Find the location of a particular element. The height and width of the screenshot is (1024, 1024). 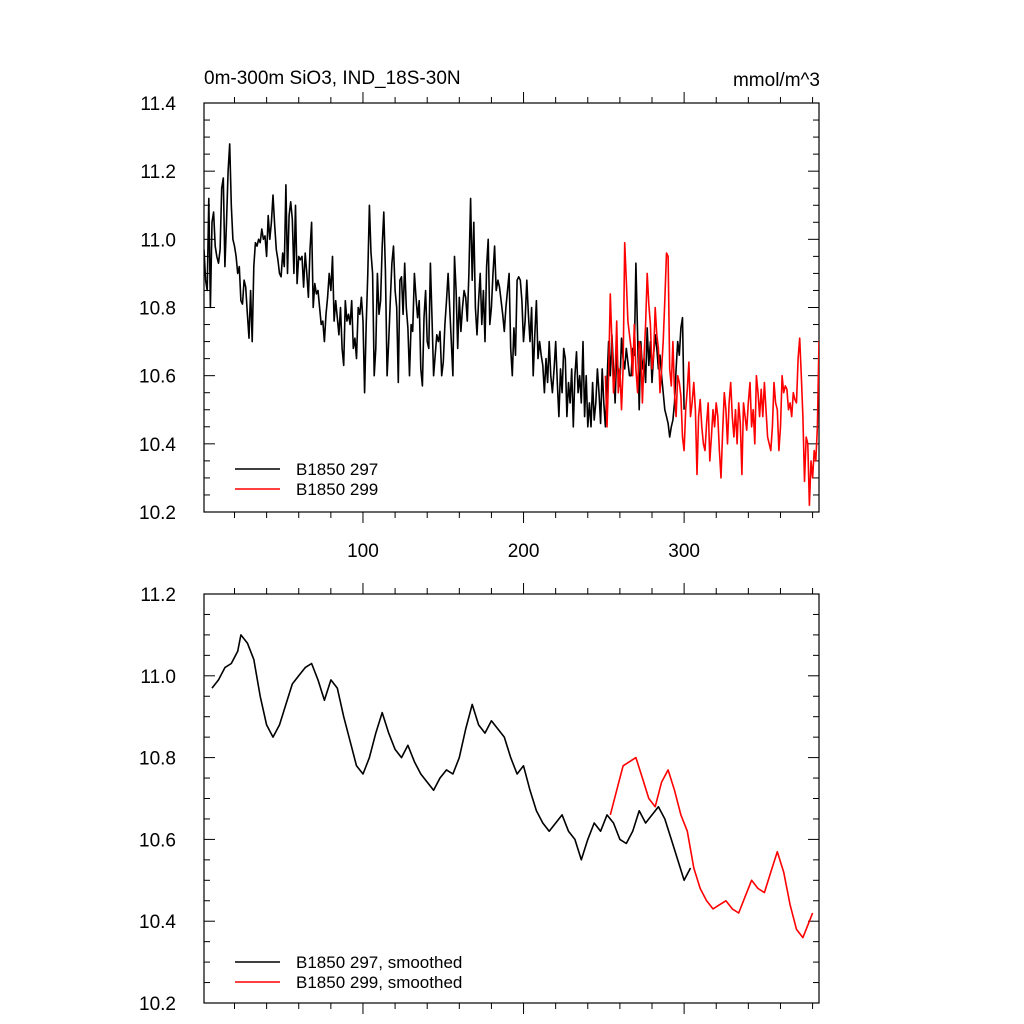

legend-label: B1850 299, smoothed is located at coordinates (379, 982).